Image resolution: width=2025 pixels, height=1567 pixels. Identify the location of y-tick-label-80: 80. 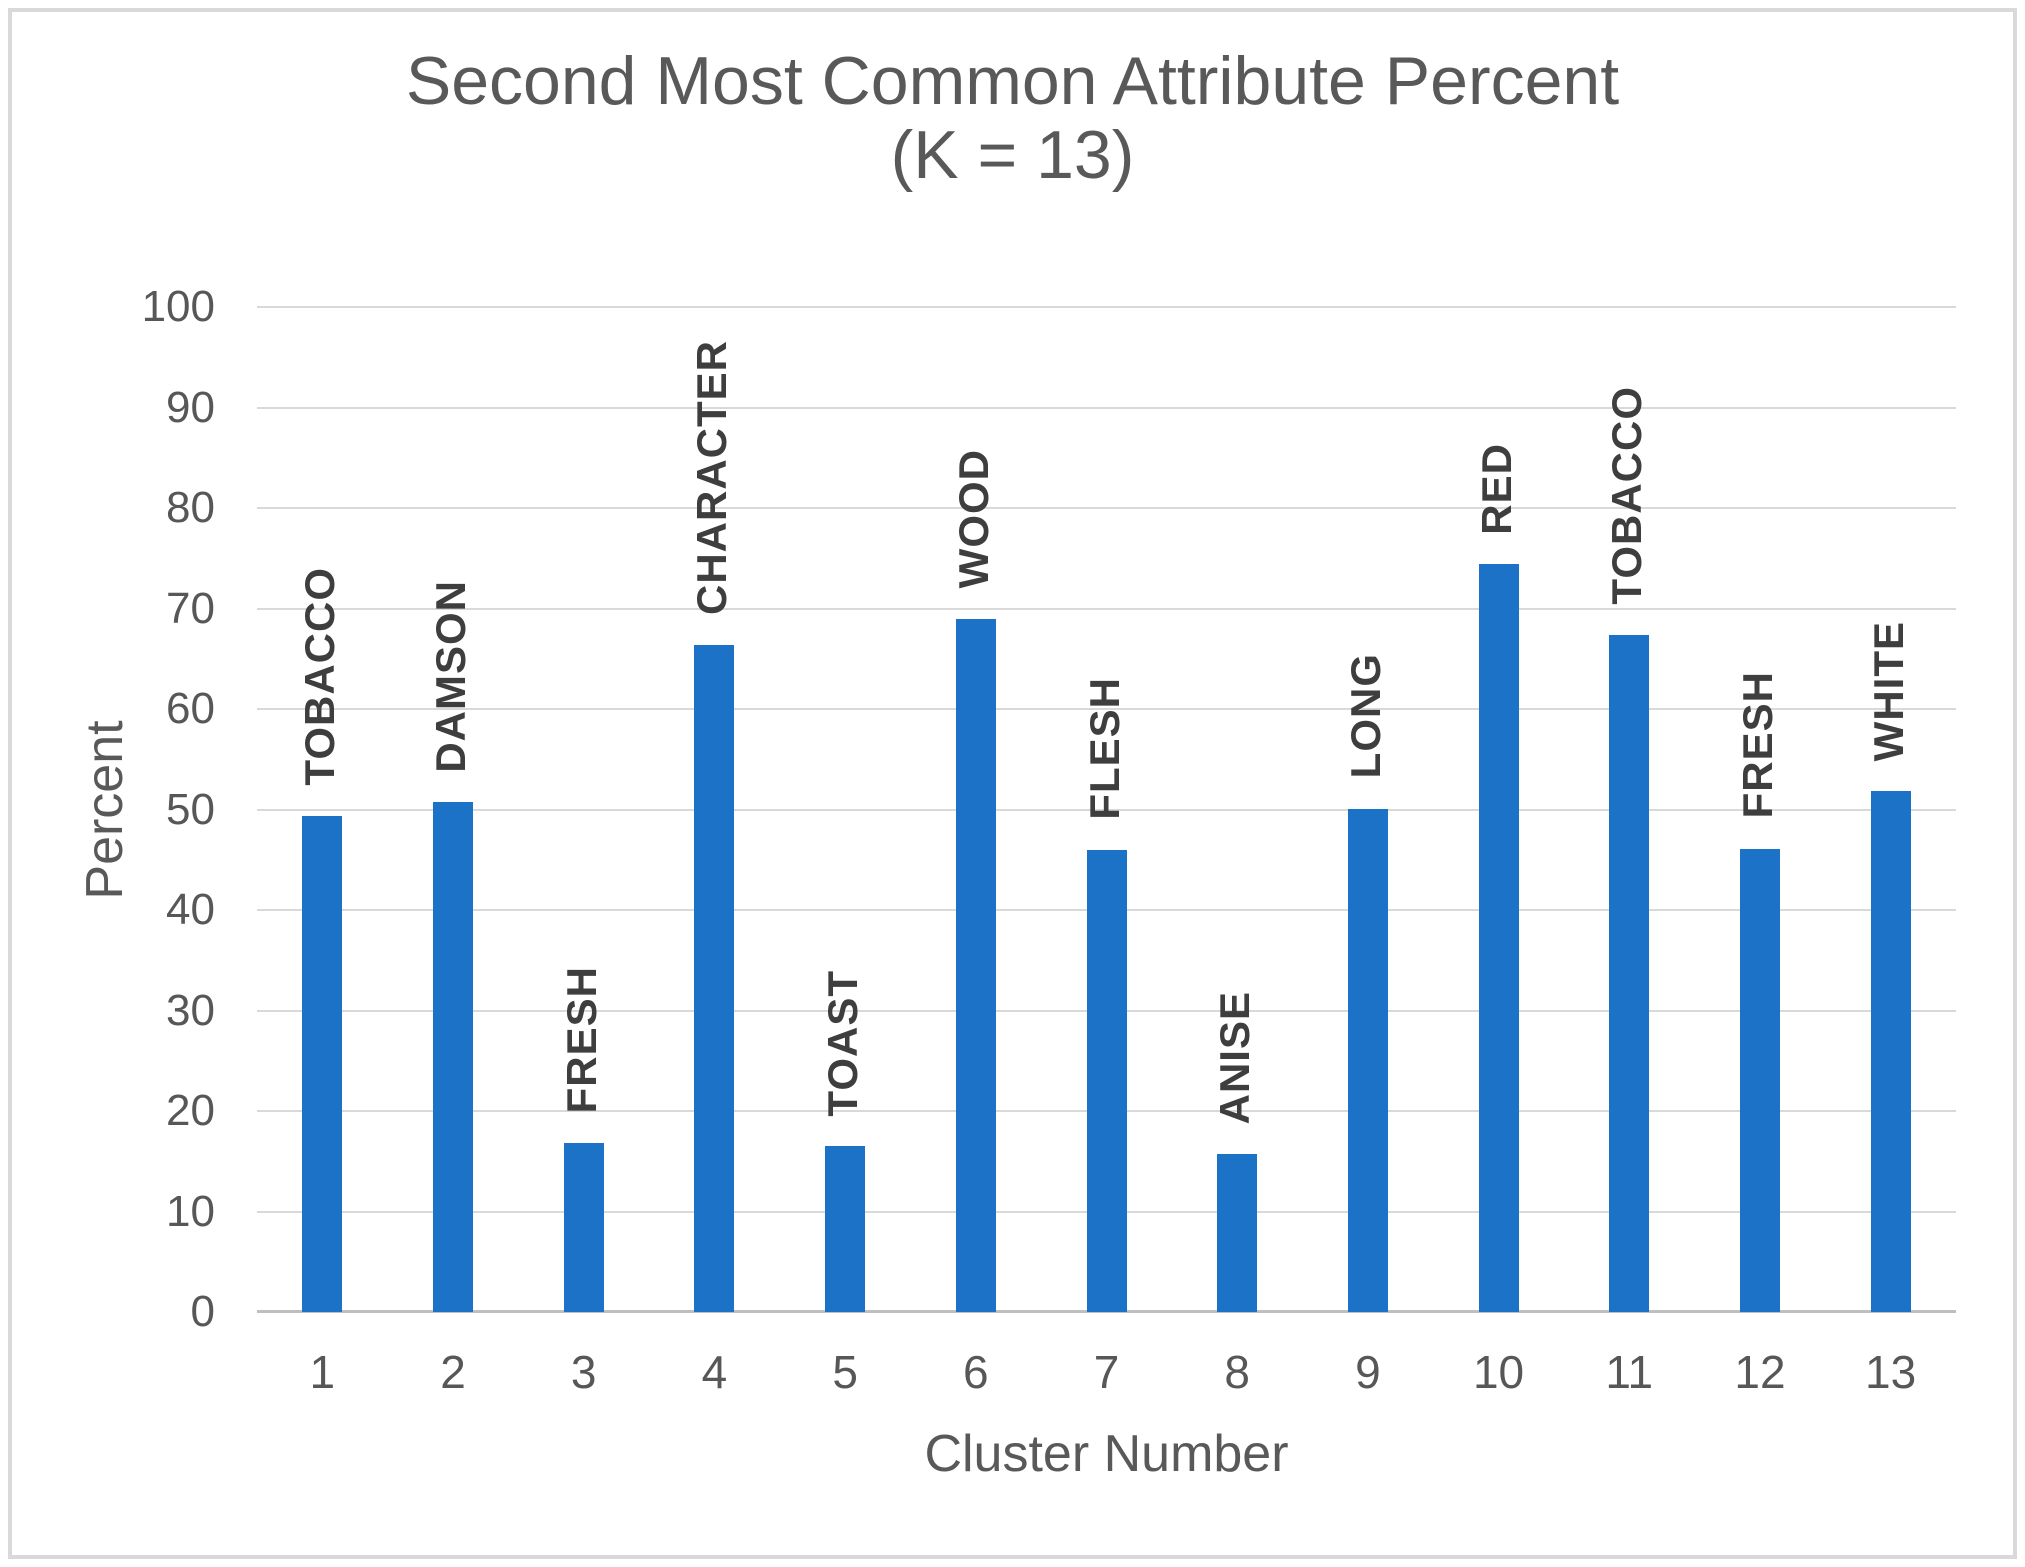
(190, 507).